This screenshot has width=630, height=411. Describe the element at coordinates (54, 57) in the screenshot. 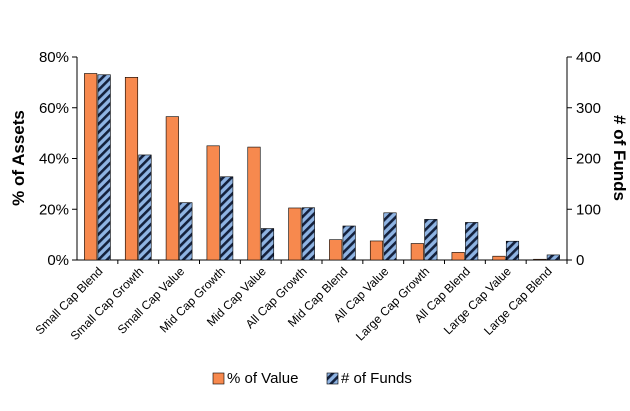

I see `y-tick-label: 80%` at that location.